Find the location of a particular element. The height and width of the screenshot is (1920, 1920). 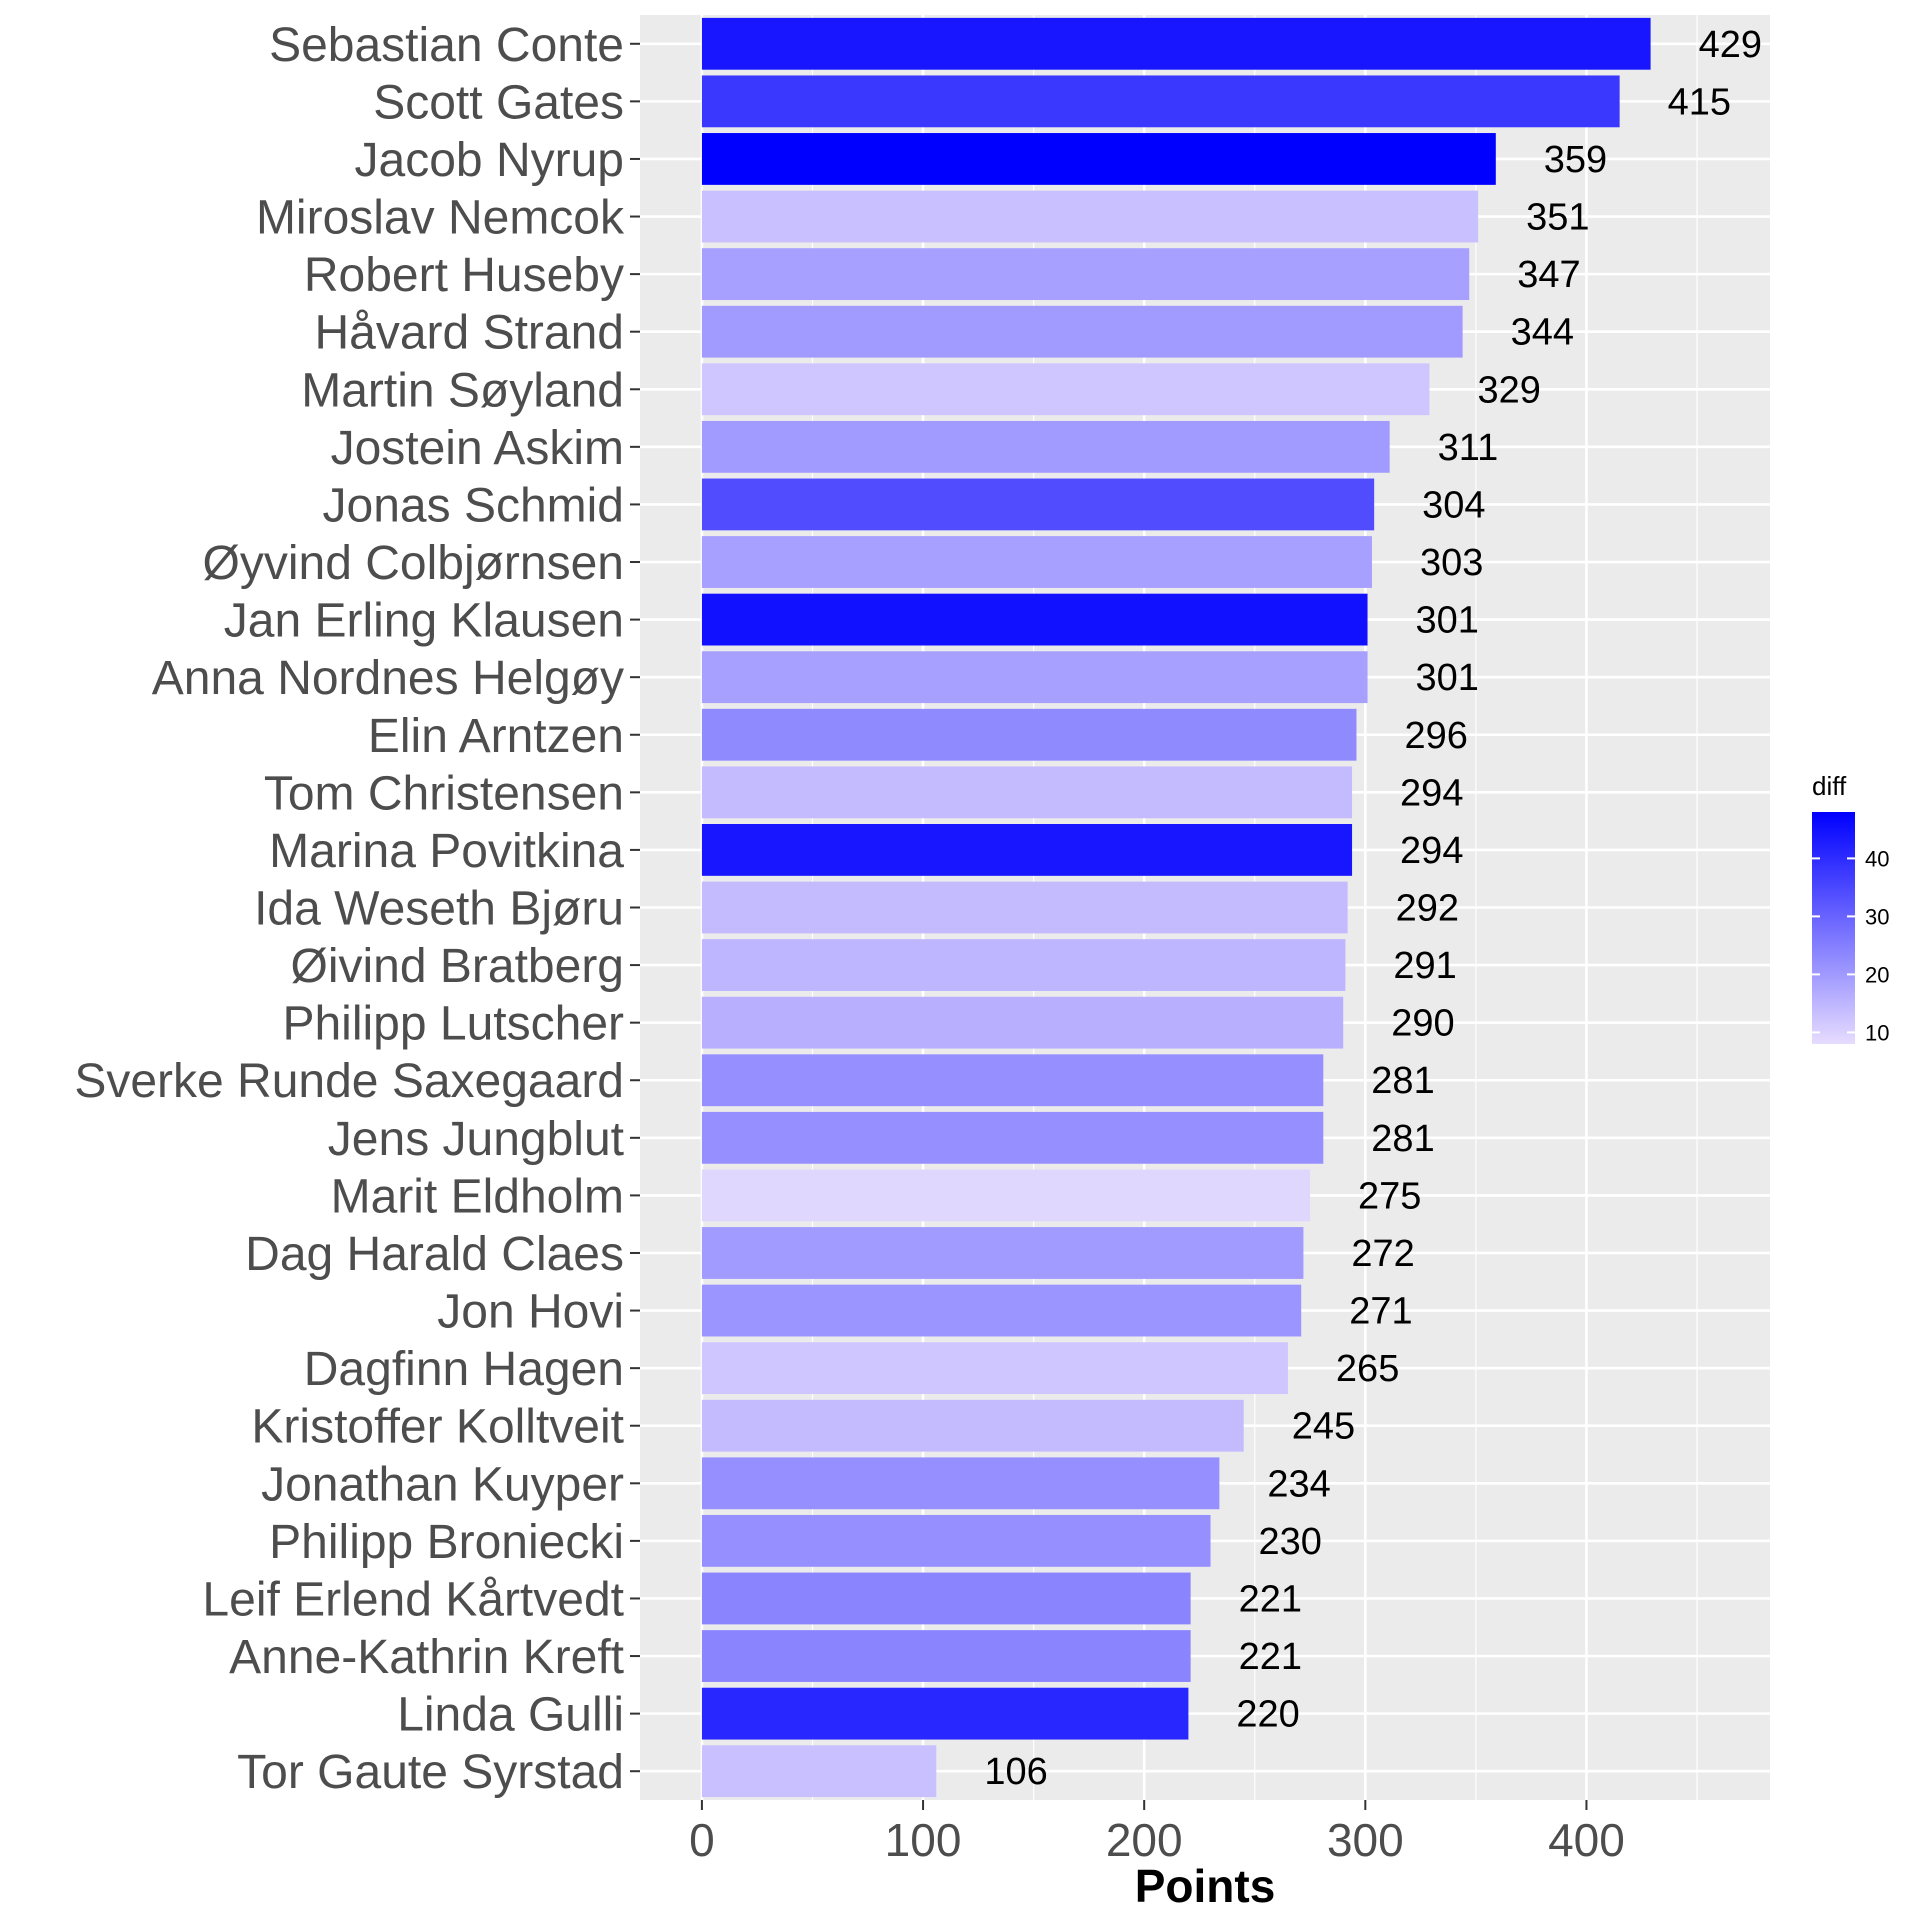

bar-value-label: 234 is located at coordinates (1298, 1484).